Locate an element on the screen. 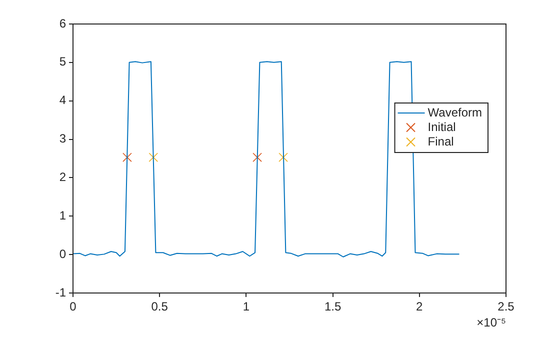 The width and height of the screenshot is (560, 337). y-tick-label: 6 is located at coordinates (62, 23).